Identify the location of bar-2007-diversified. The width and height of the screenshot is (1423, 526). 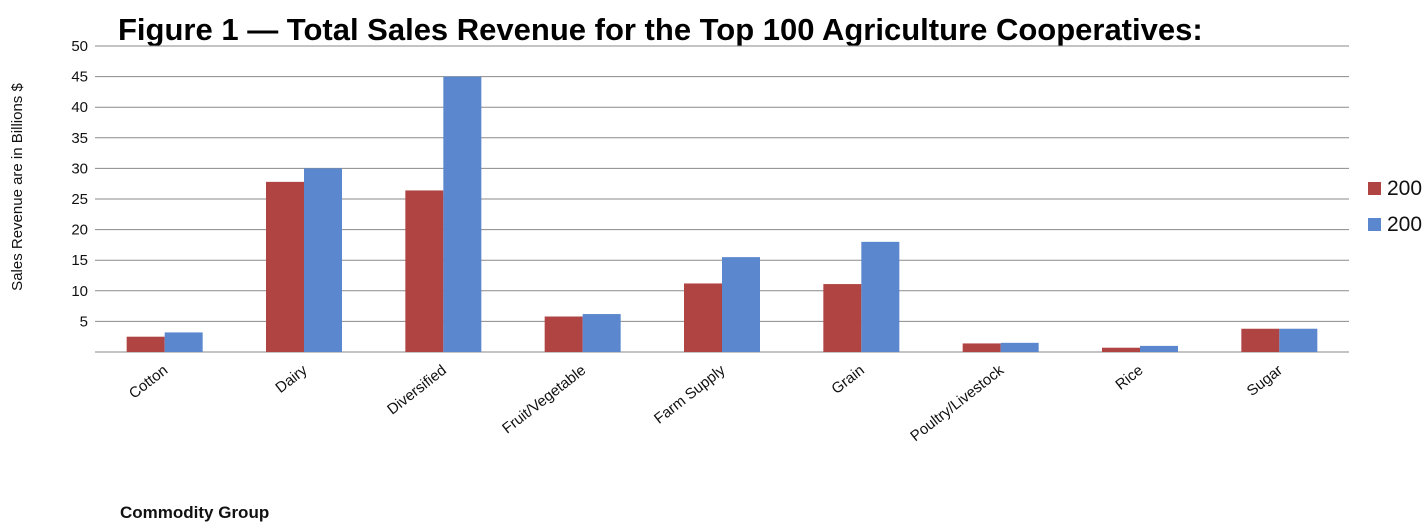
(424, 271).